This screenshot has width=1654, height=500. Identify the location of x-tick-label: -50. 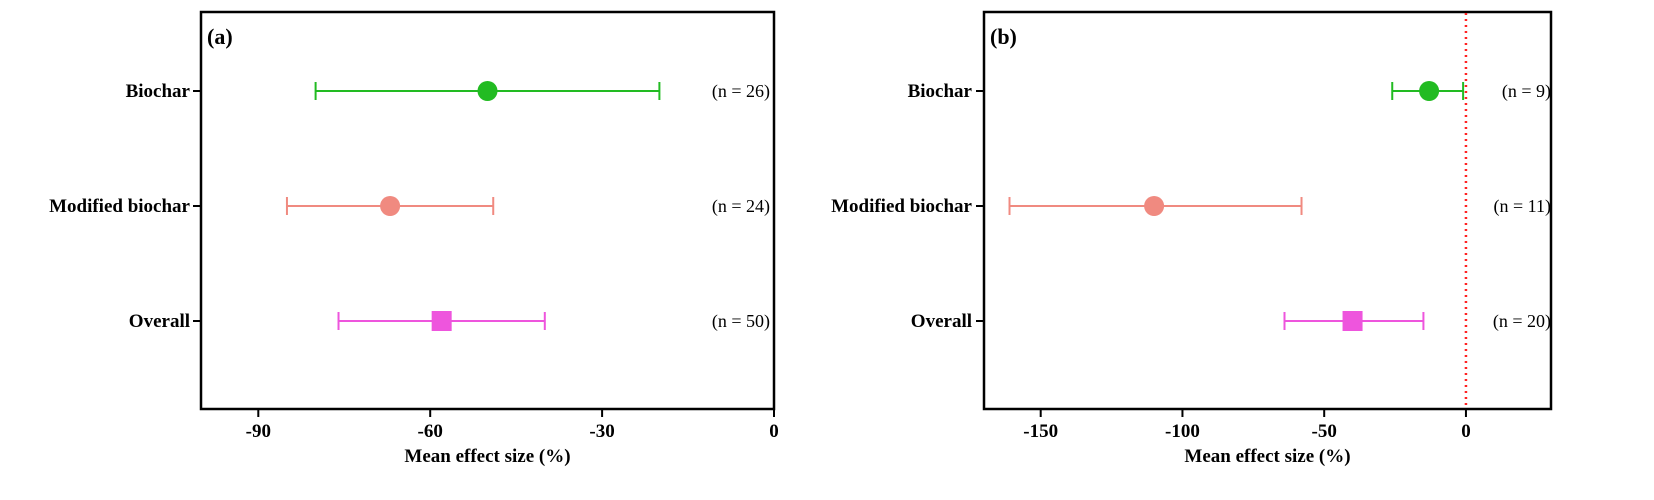
(1324, 431).